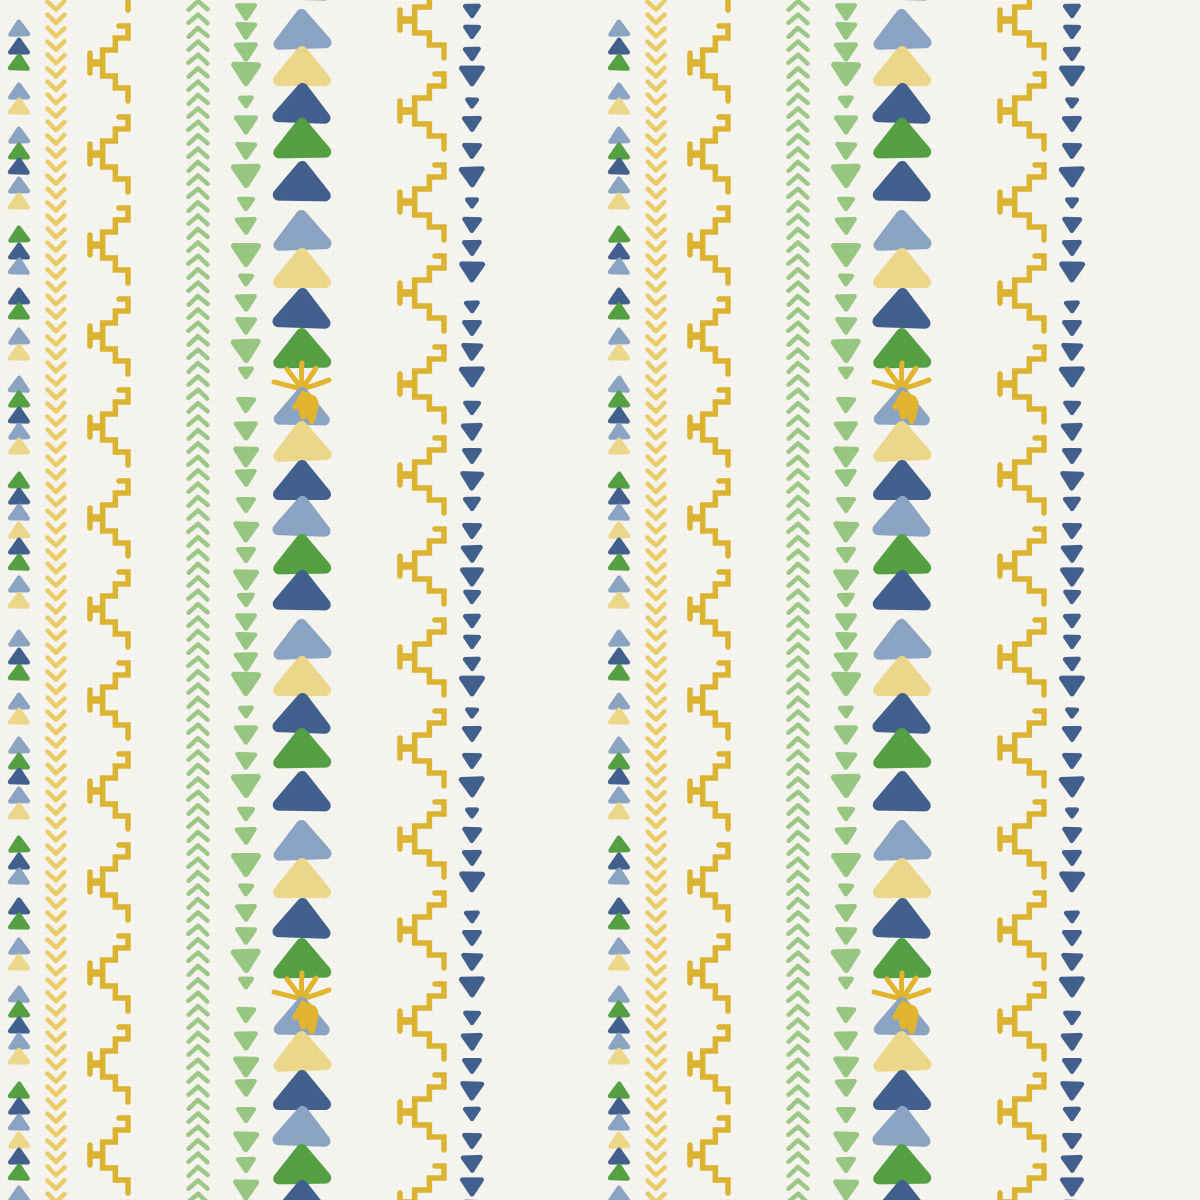 Image resolution: width=1200 pixels, height=1200 pixels. What do you see at coordinates (1072, 601) in the screenshot?
I see `column-navy-triangle-string` at bounding box center [1072, 601].